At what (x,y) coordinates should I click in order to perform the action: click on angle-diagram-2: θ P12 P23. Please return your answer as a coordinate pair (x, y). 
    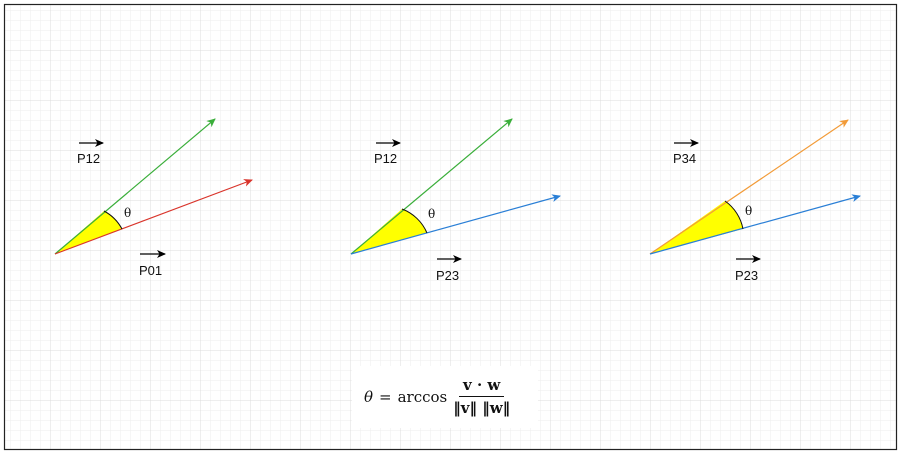
    Looking at the image, I should click on (455, 200).